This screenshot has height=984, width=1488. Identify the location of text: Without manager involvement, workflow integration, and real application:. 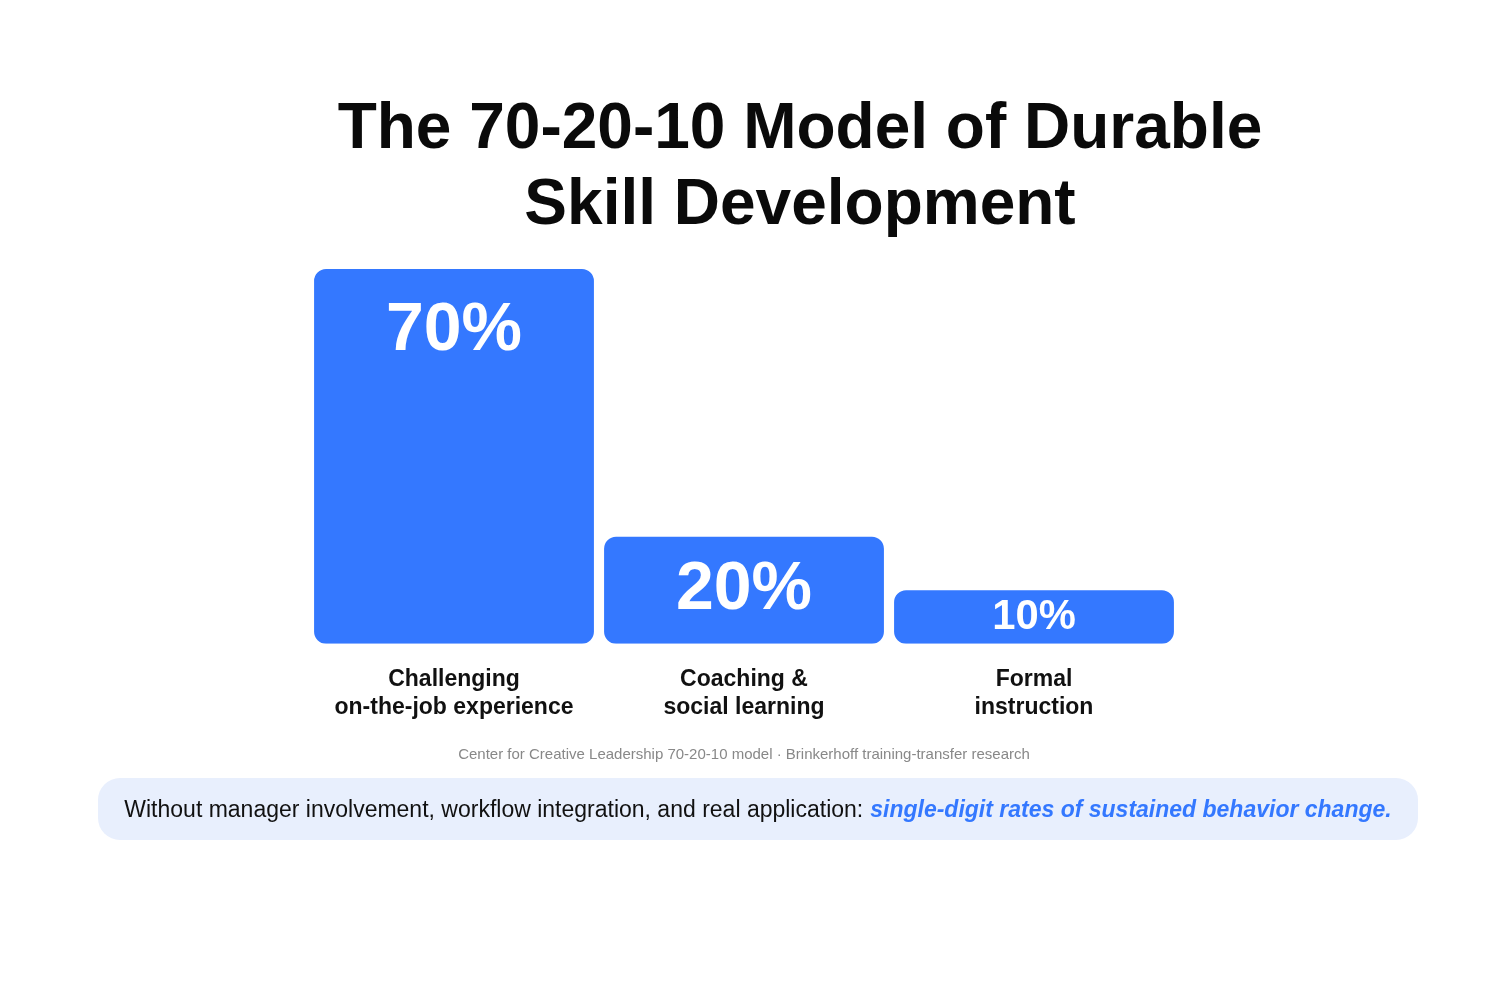
(494, 809).